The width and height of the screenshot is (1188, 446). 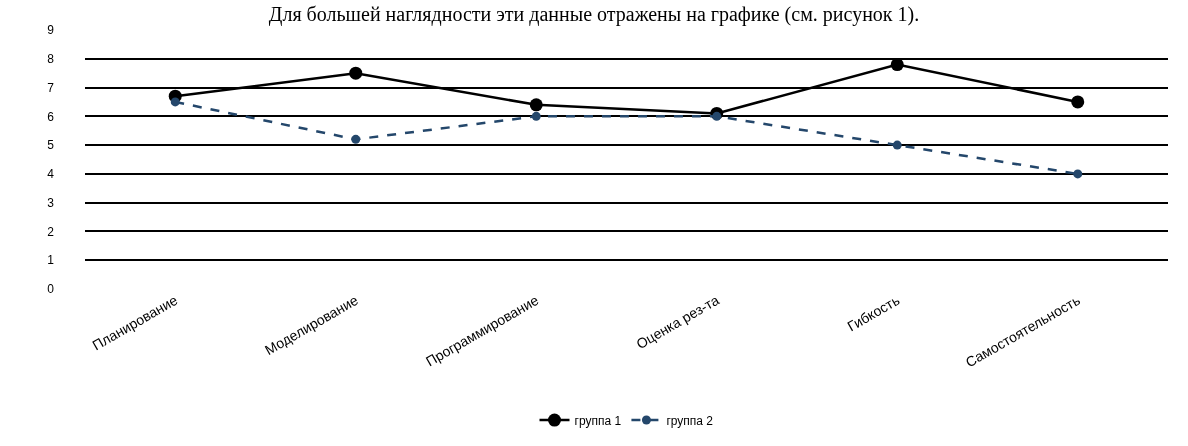 I want to click on y-tick-label: 1, so click(x=51, y=260).